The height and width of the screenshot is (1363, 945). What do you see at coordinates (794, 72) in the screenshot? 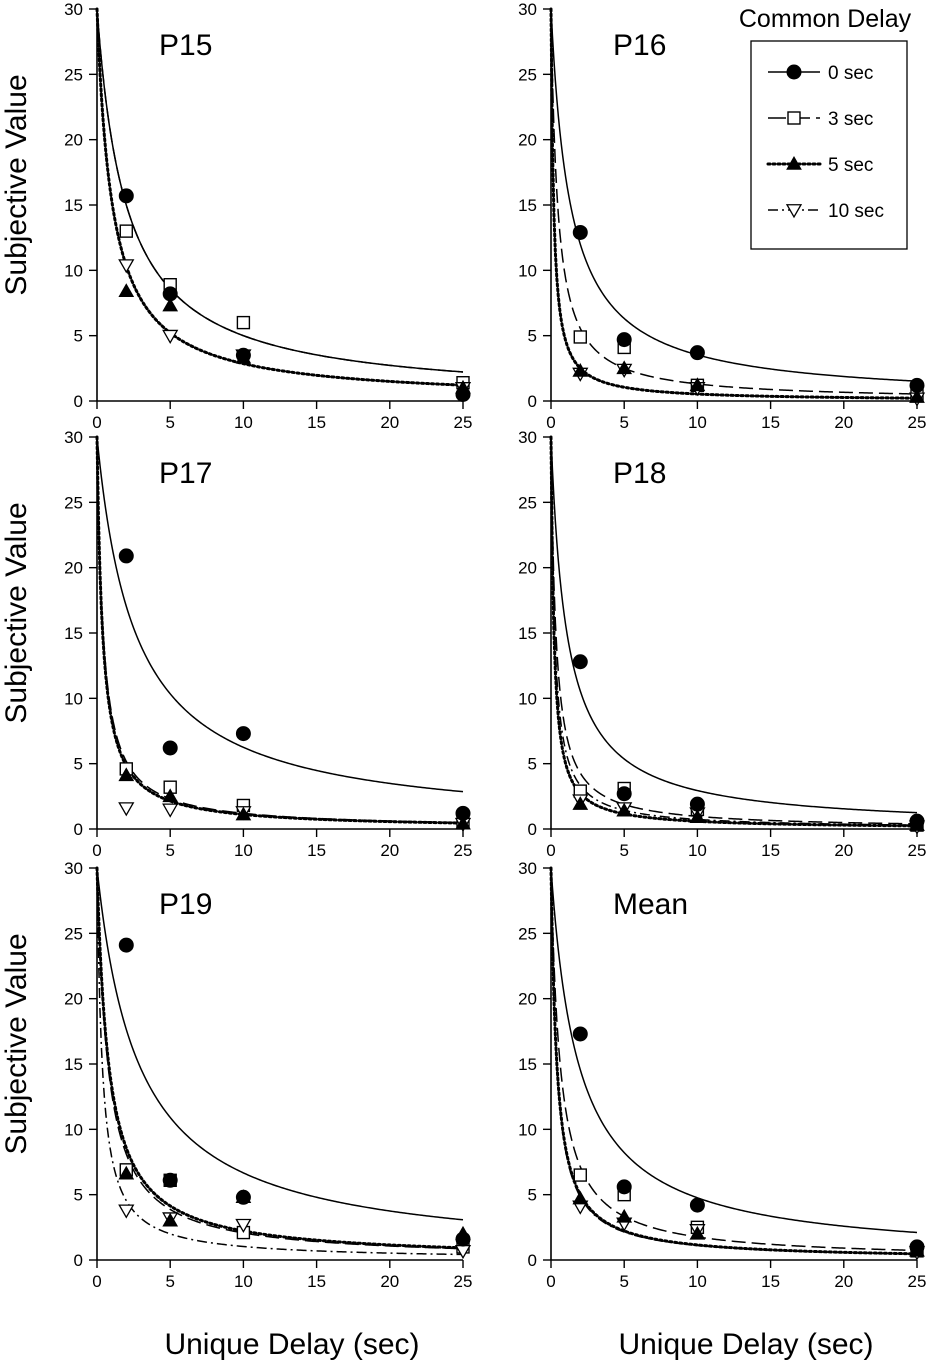
I see `legend-marker-0-sec` at bounding box center [794, 72].